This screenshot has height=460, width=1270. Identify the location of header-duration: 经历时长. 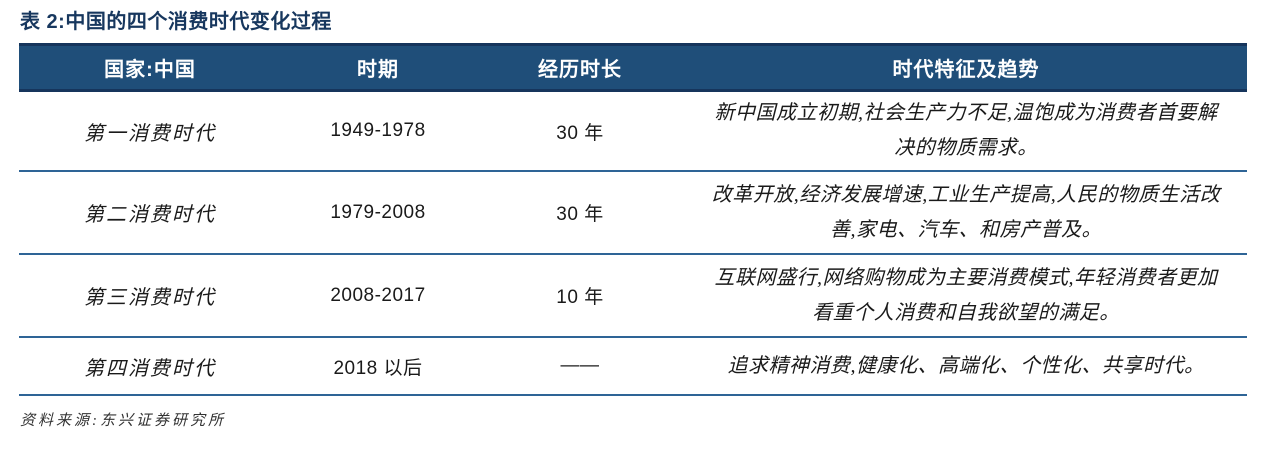
(580, 67).